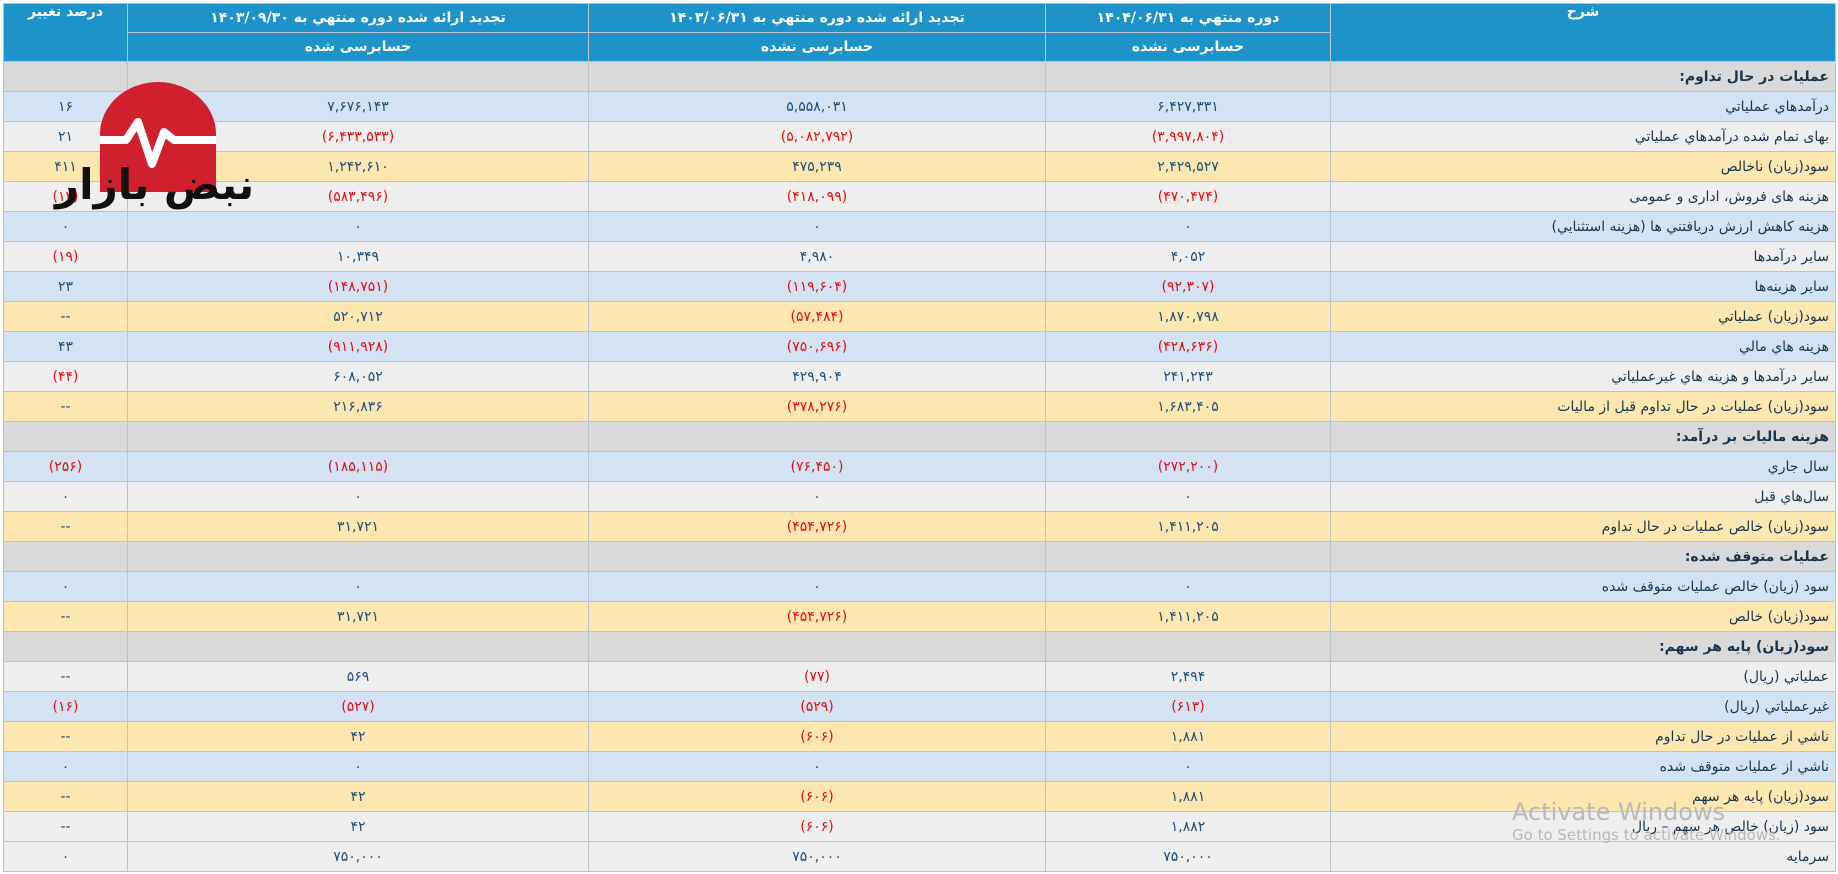 The height and width of the screenshot is (874, 1838). Describe the element at coordinates (1188, 466) in the screenshot. I see `value-cell: (۲۷۲,۲۰۰)` at that location.